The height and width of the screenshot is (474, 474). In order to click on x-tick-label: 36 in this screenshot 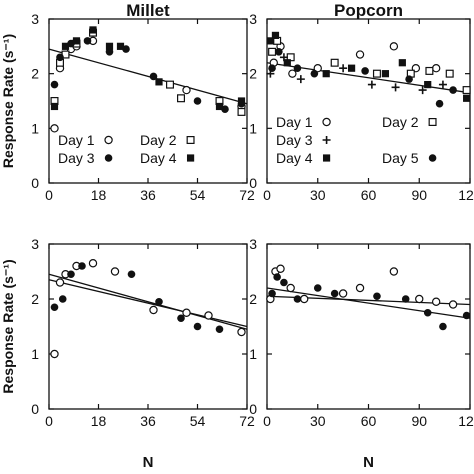, I will do `click(148, 195)`.